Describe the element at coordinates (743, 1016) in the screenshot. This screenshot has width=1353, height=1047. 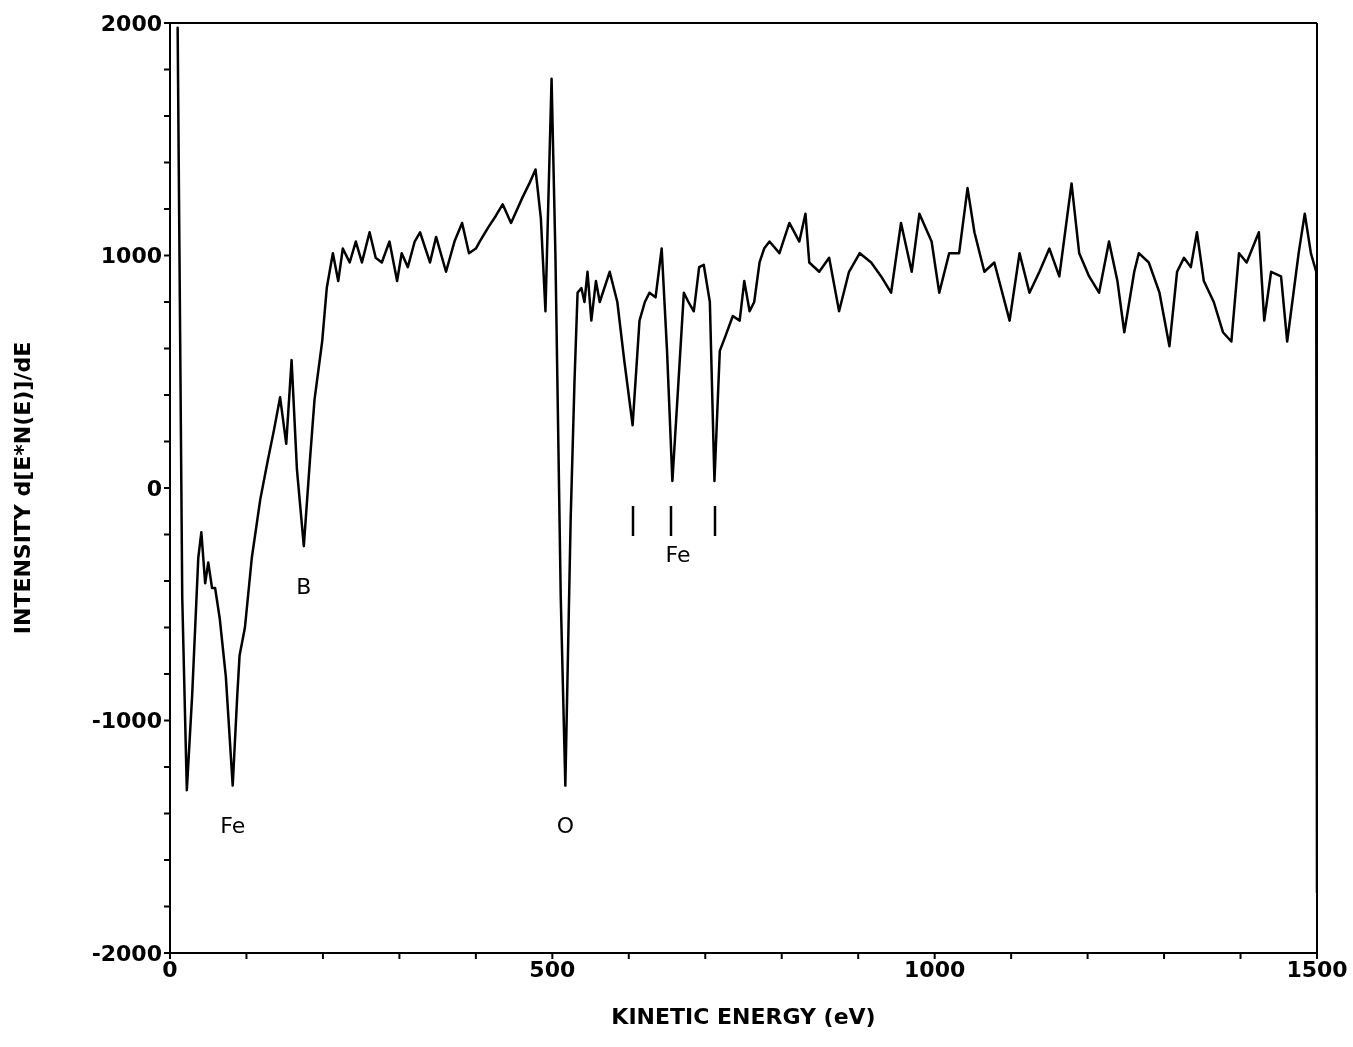
I see `x-axis-title: KINETIC ENERGY (eV)` at that location.